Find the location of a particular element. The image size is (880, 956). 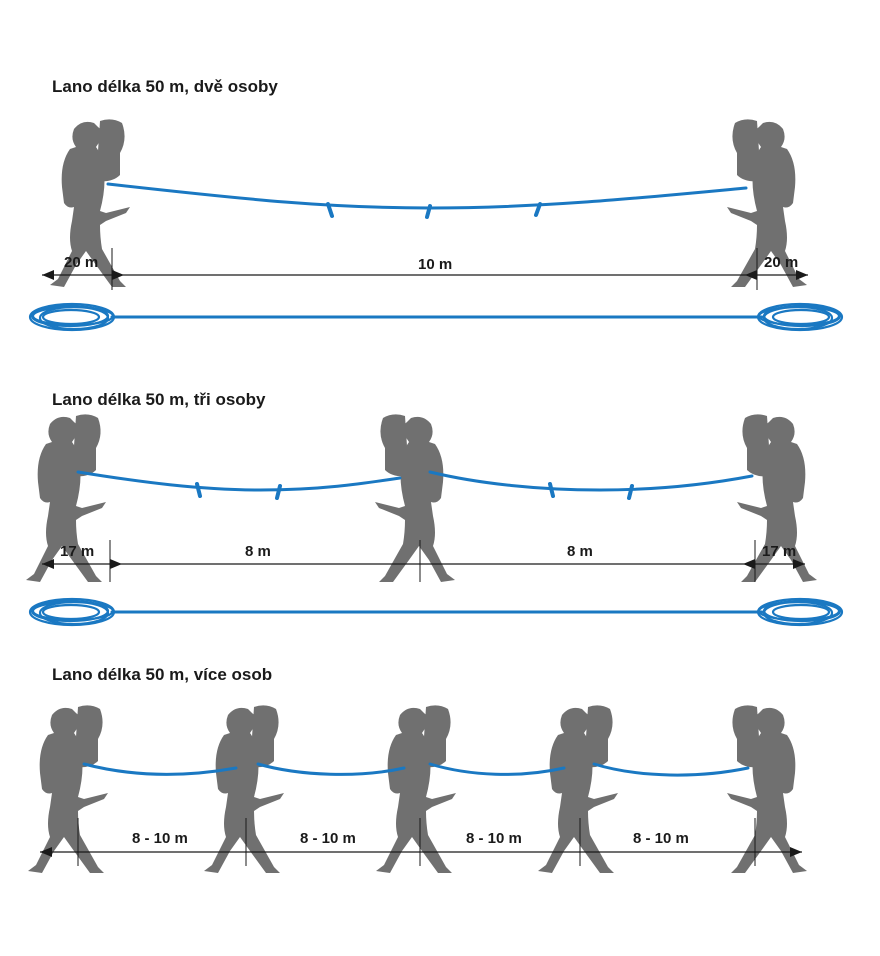

section-2-dimensions: 17 m 8 m 8 m 17 m is located at coordinates (423, 561).